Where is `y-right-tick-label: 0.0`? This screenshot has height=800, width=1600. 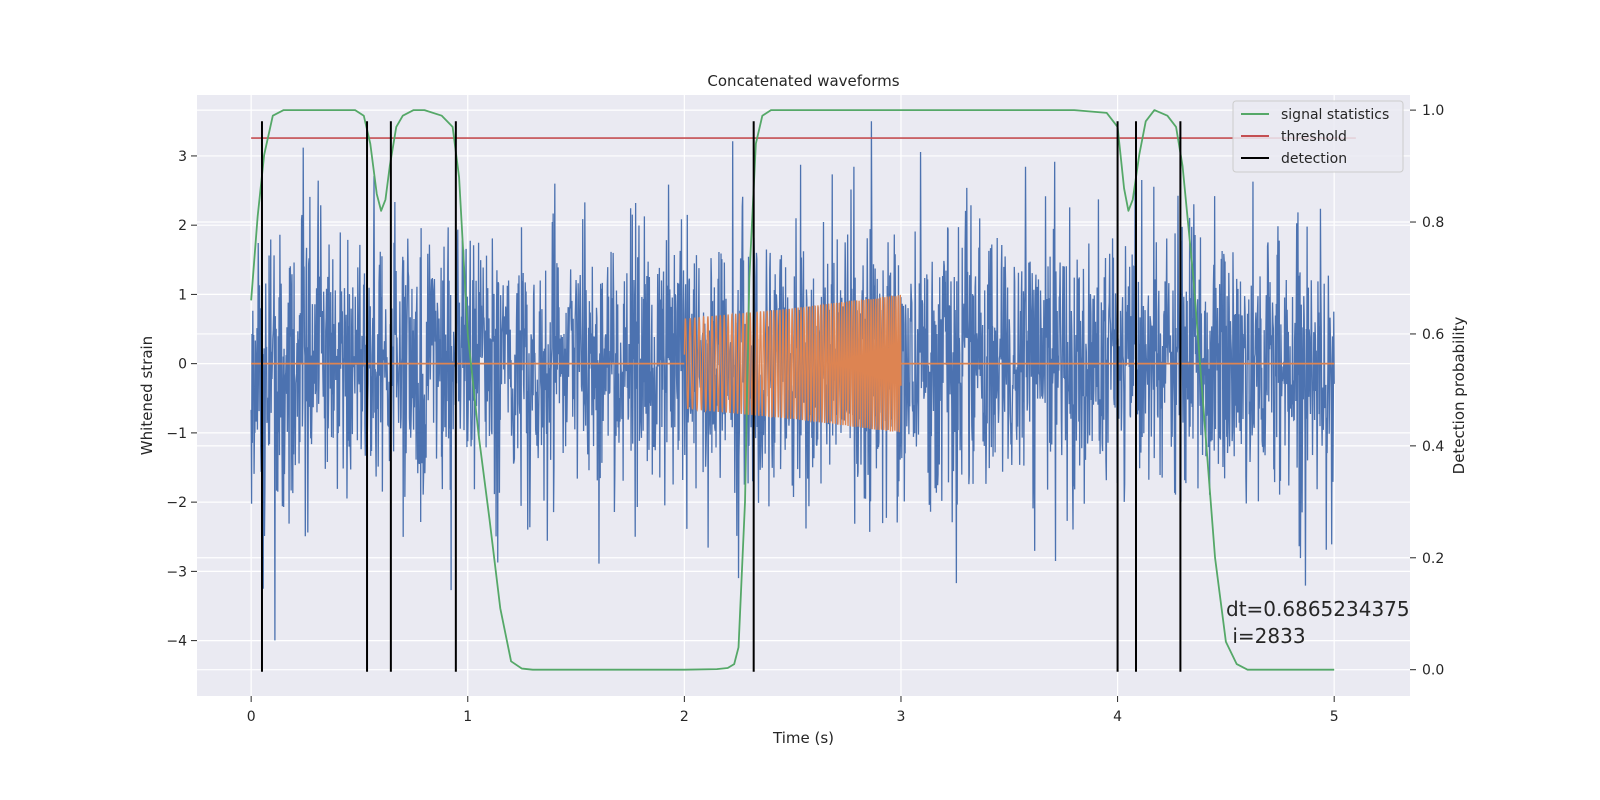
y-right-tick-label: 0.0 is located at coordinates (1433, 671).